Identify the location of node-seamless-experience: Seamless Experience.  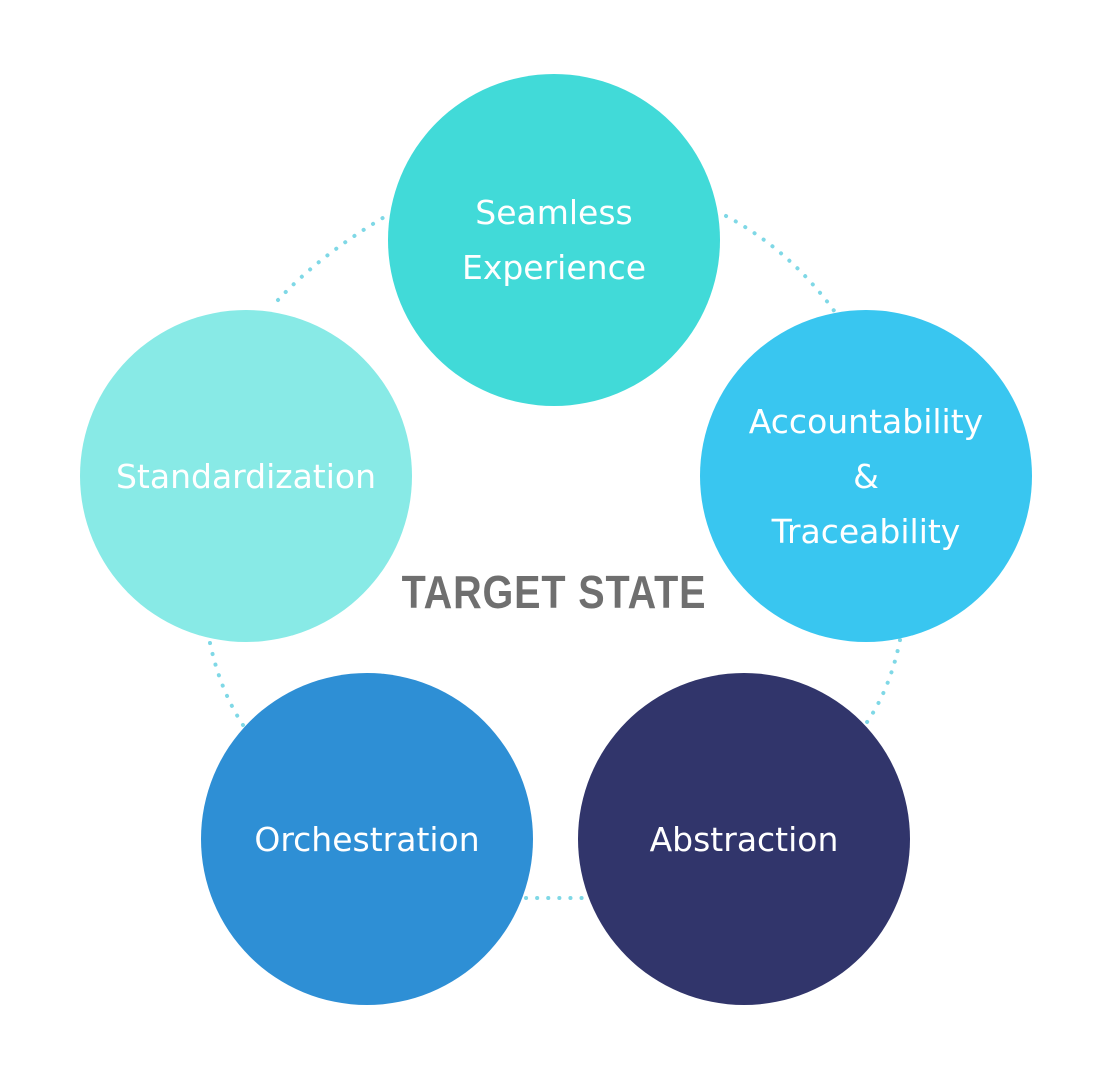
(554, 240).